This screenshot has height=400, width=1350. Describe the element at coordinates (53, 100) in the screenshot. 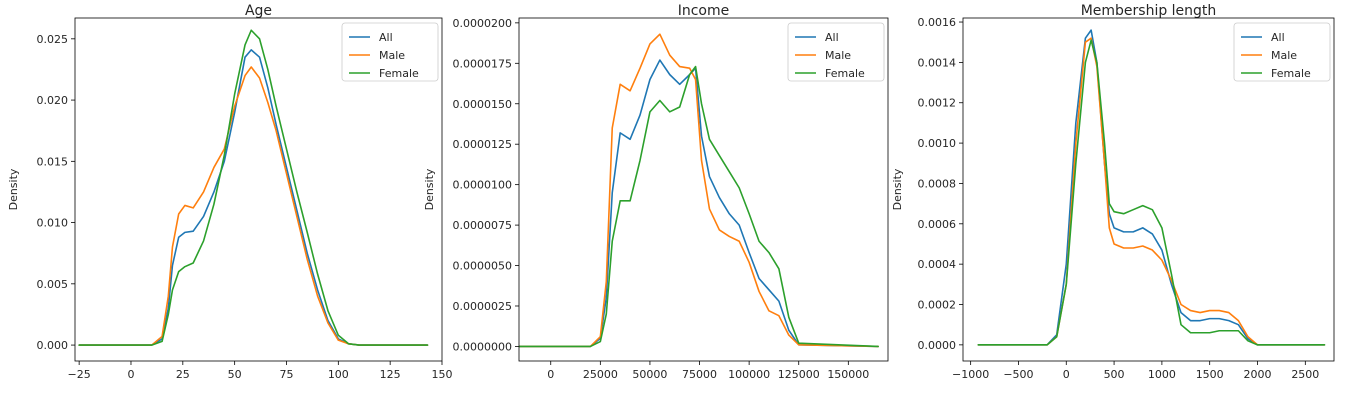

I see `y-tick-label: 0.020` at that location.